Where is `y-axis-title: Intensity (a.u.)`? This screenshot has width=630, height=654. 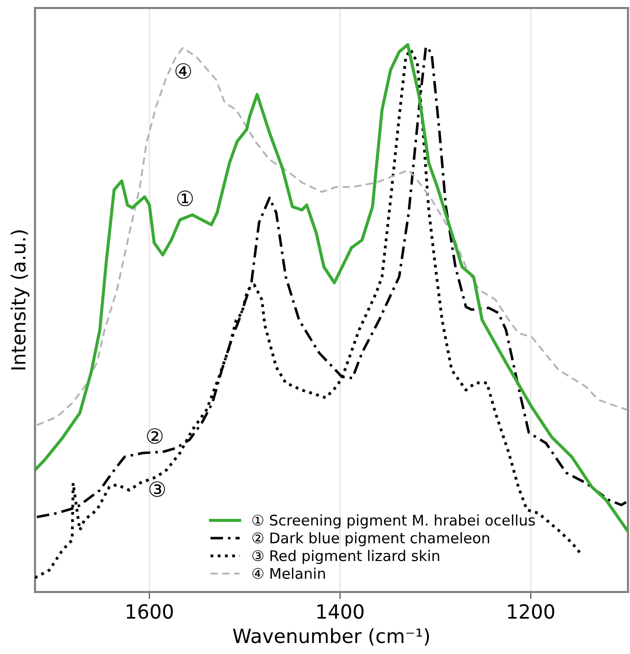
y-axis-title: Intensity (a.u.) is located at coordinates (20, 300).